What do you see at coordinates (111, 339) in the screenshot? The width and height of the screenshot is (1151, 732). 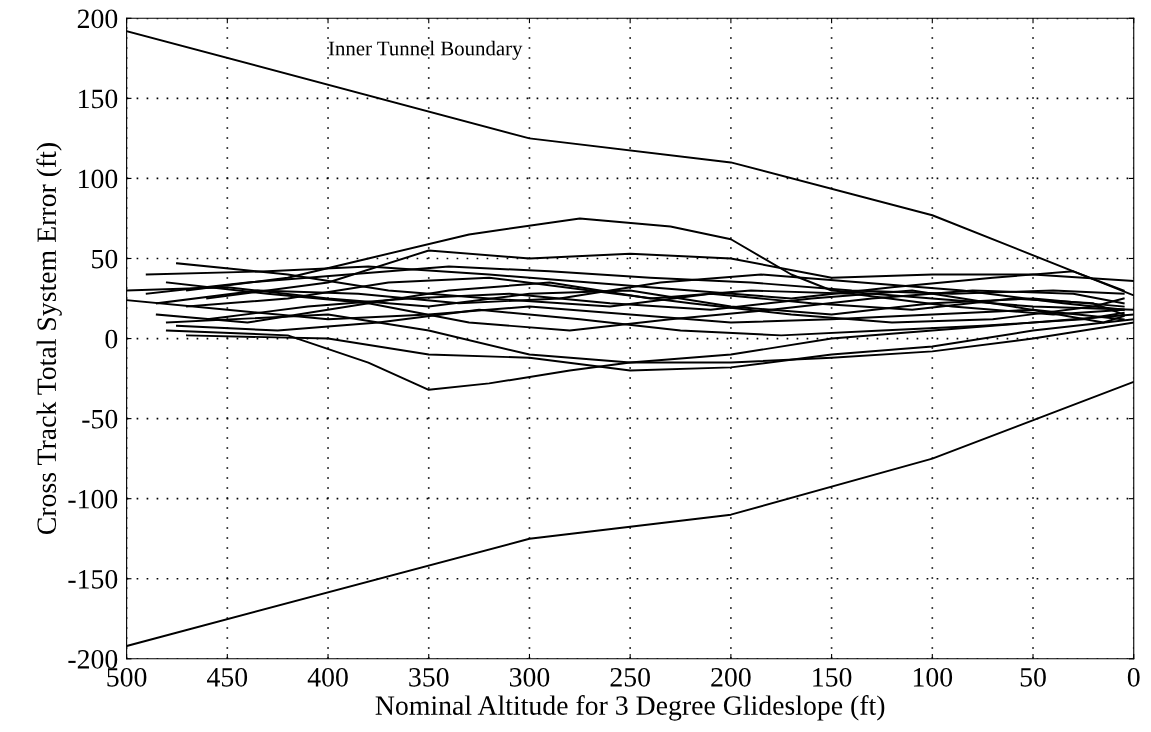 I see `y-tick-label: 0` at bounding box center [111, 339].